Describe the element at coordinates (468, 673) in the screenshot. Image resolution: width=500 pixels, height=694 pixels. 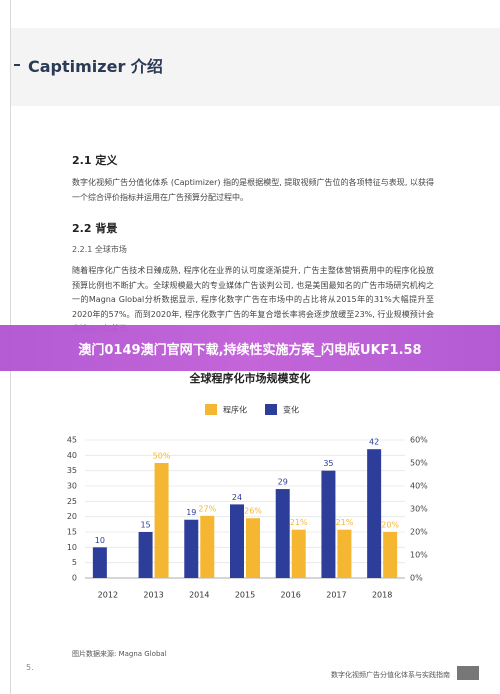
I see `footer-logo` at that location.